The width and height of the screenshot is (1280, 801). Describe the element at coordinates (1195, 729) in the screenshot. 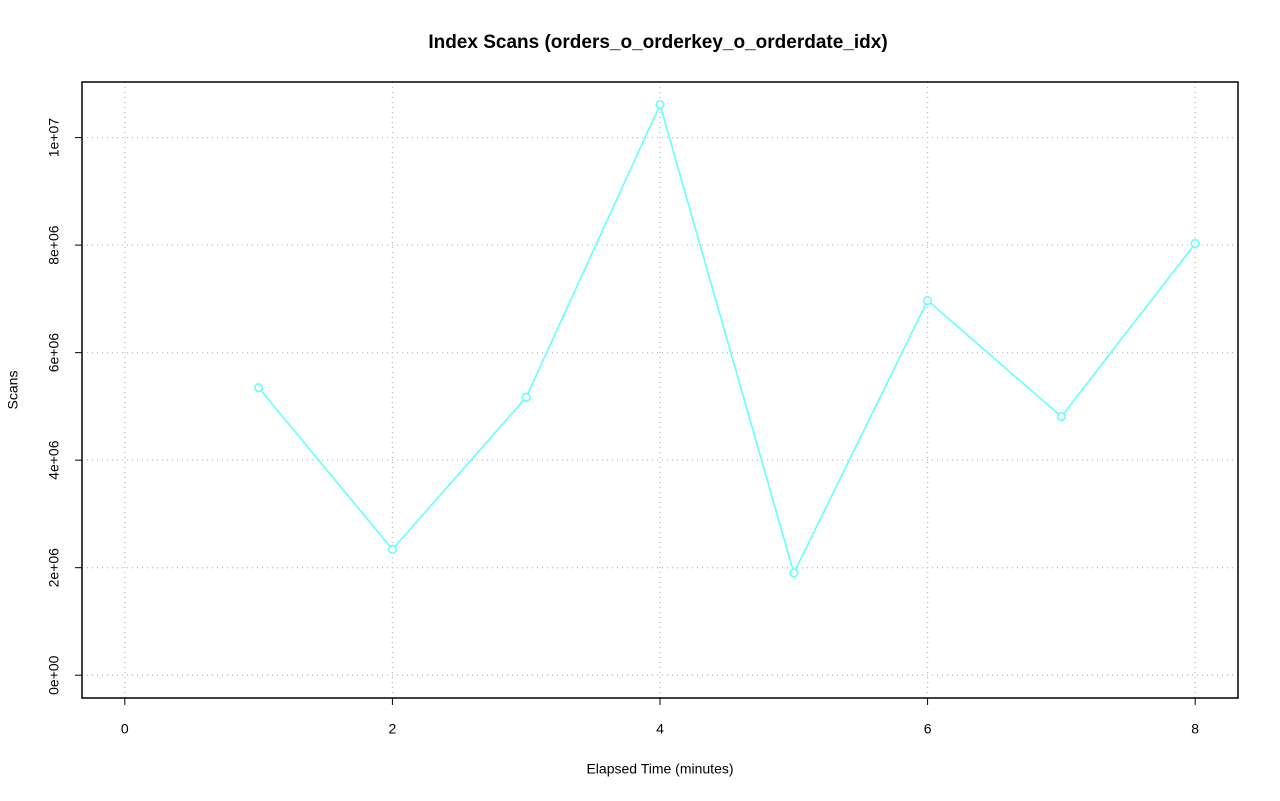

I see `x-tick-label: 8` at that location.